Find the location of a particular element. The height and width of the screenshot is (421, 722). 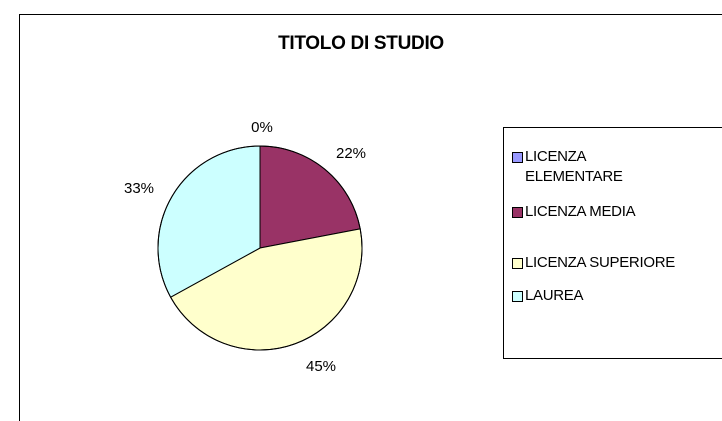

data-label-laurea: 33% is located at coordinates (139, 188).